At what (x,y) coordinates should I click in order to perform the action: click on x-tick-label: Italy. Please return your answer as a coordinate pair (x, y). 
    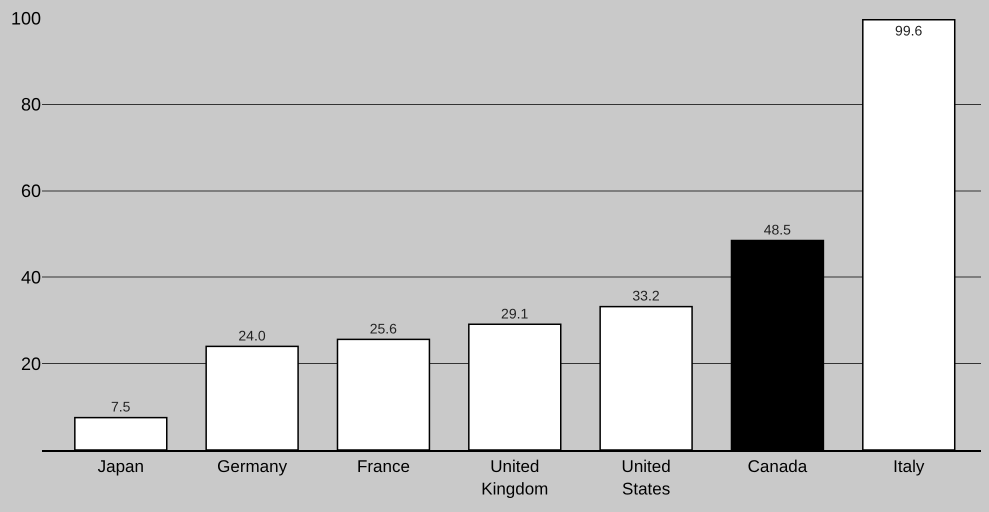
    Looking at the image, I should click on (909, 466).